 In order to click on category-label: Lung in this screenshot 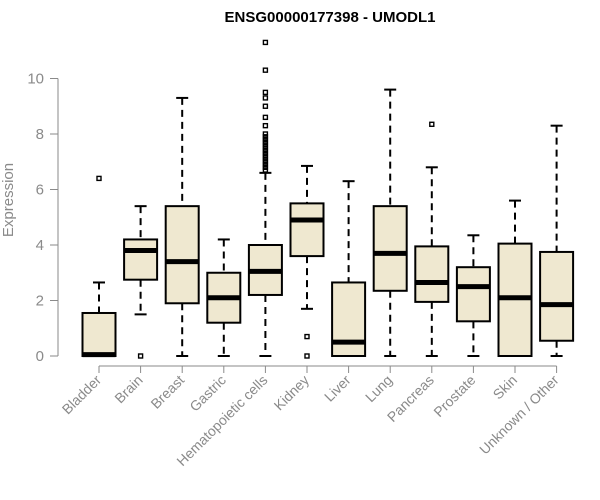, I will do `click(378, 388)`.